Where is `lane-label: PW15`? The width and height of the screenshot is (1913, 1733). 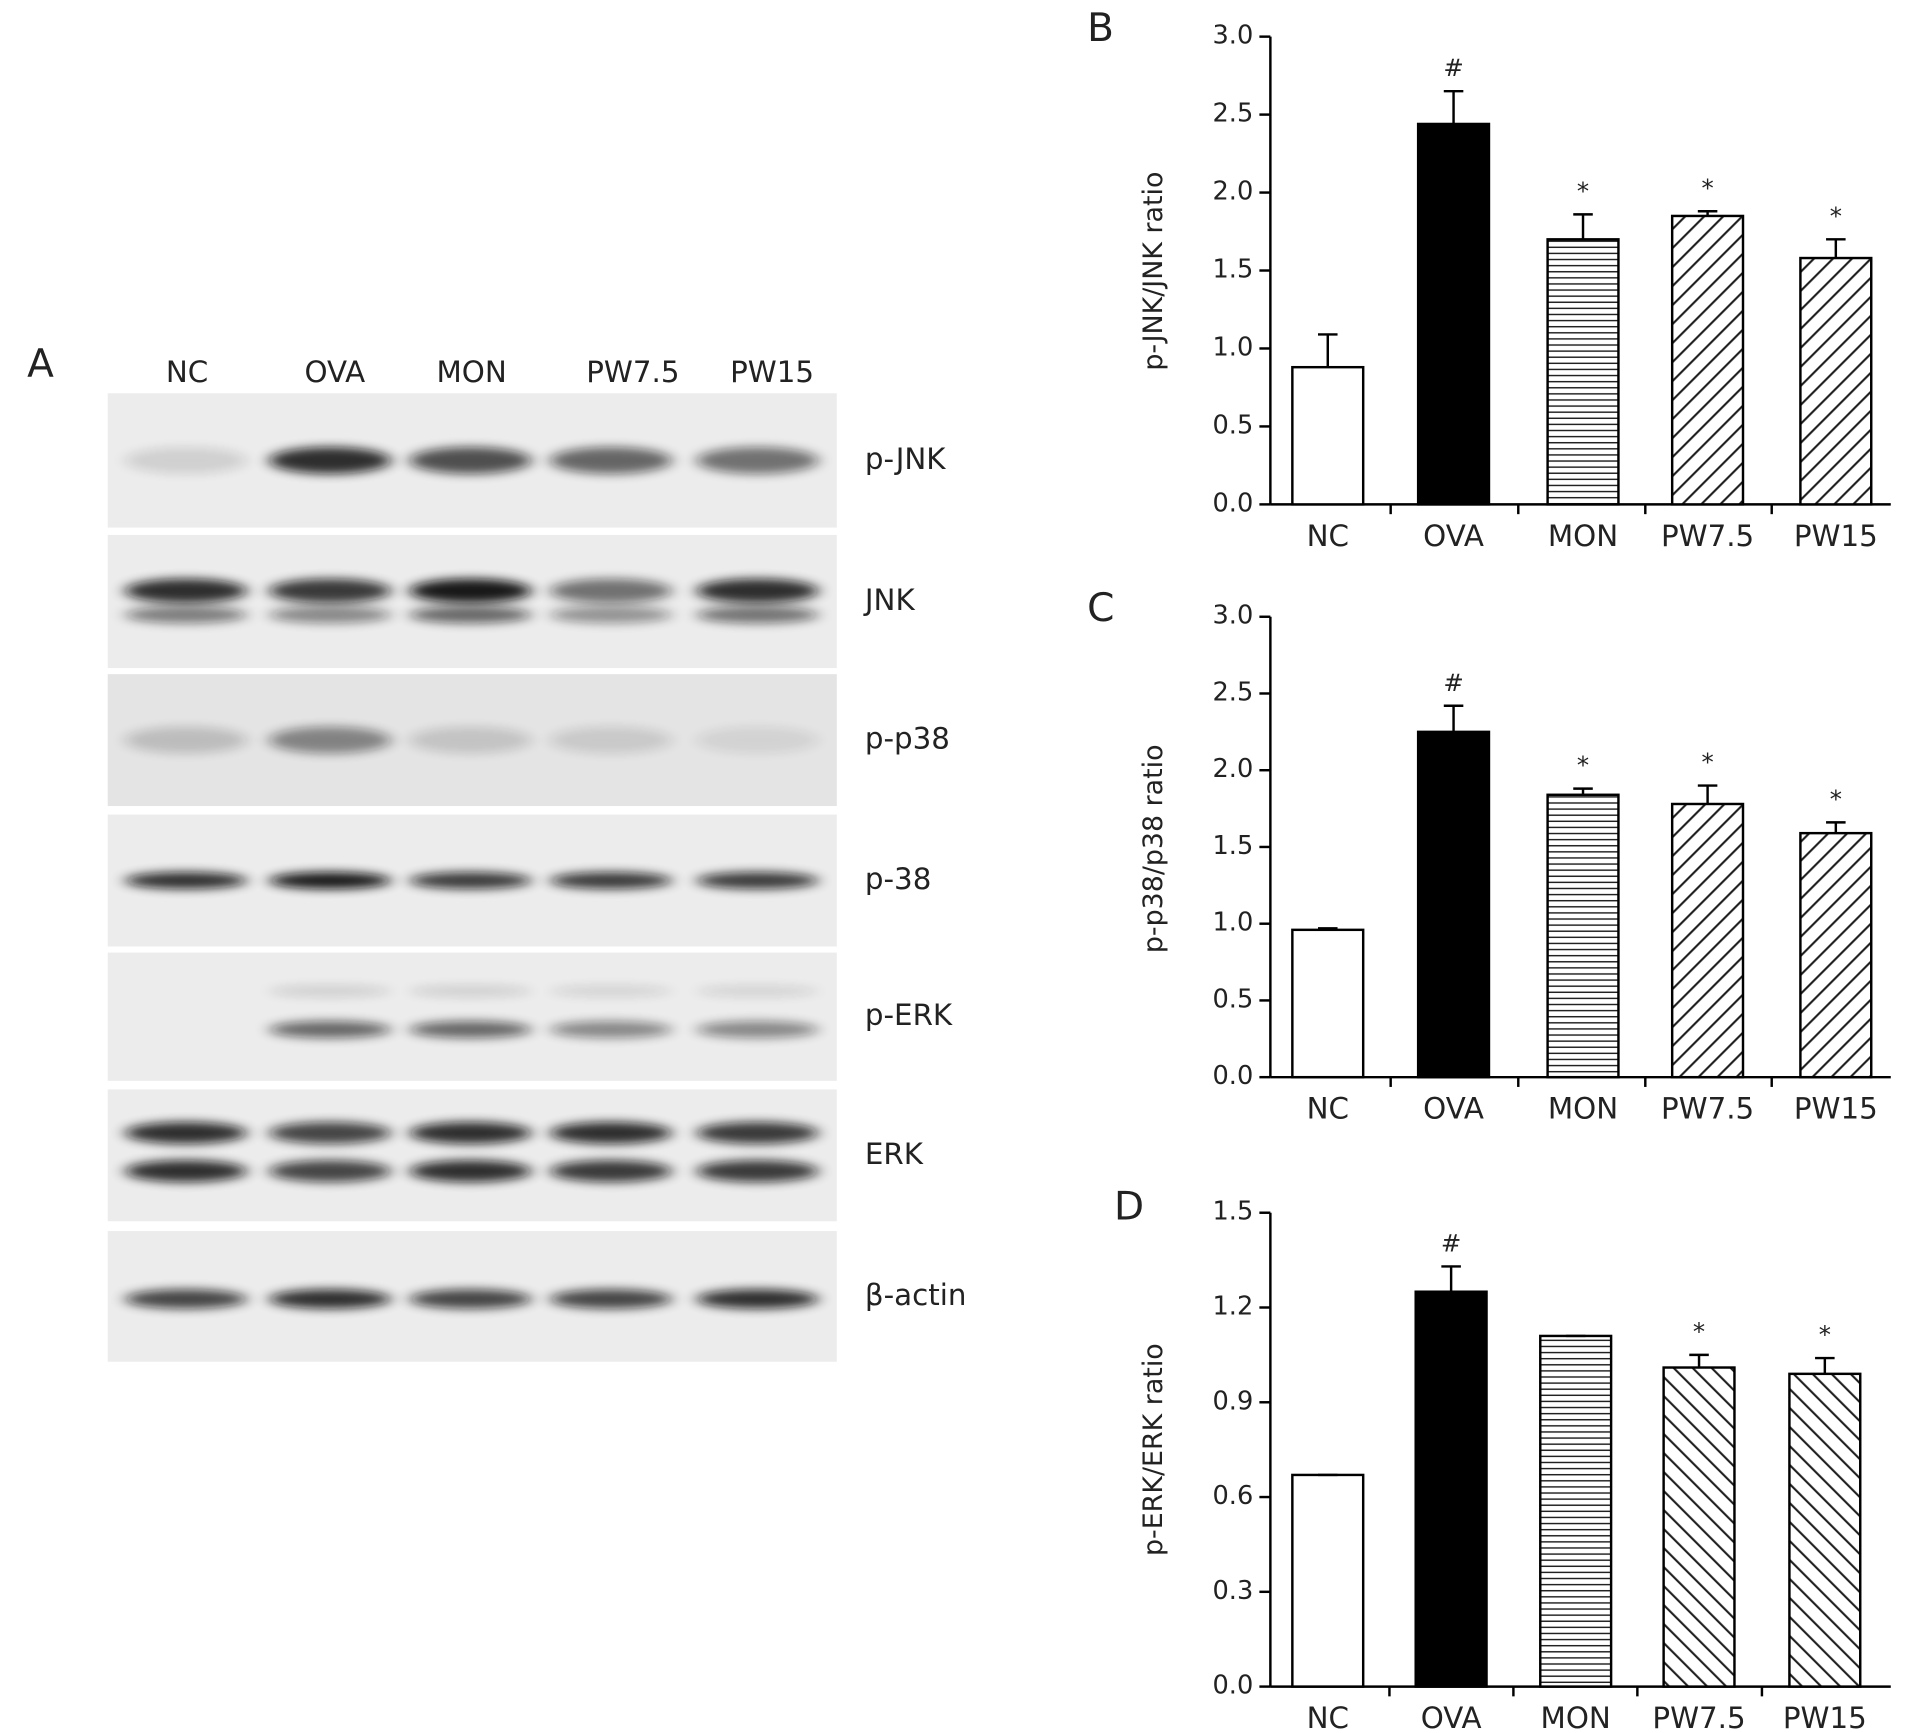 lane-label: PW15 is located at coordinates (772, 372).